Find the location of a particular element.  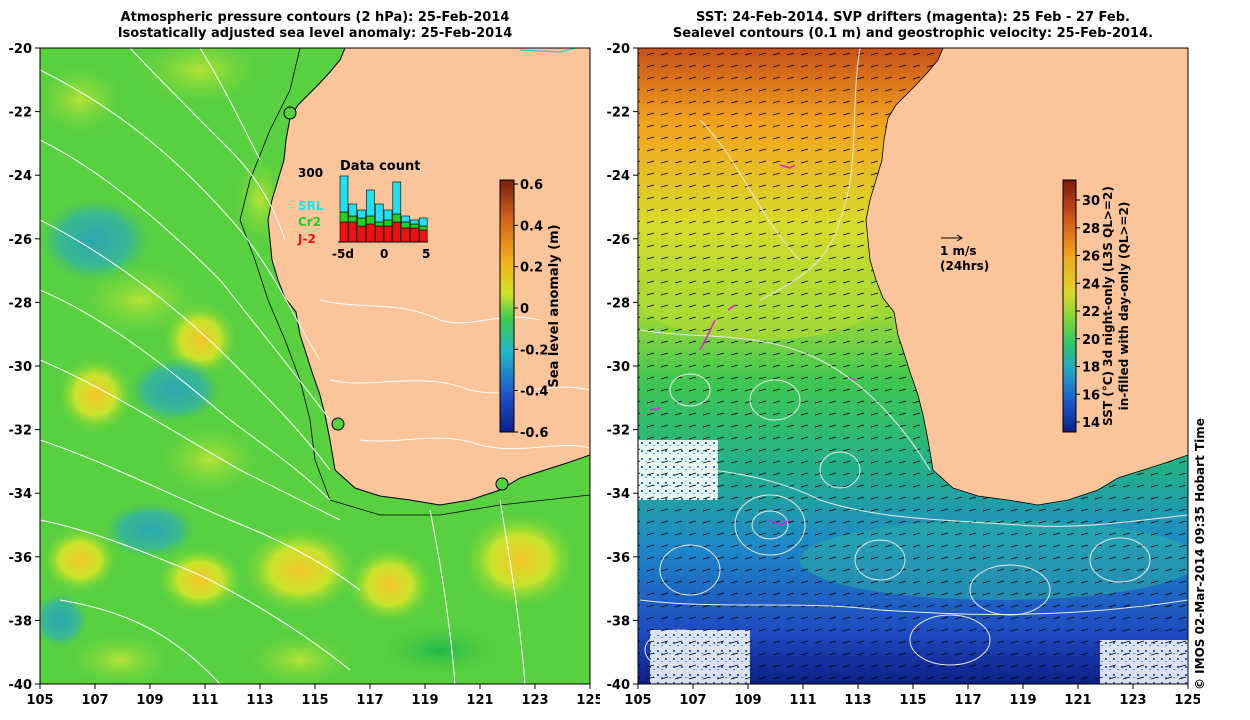

sla-colorbar-ramp is located at coordinates (507, 306).